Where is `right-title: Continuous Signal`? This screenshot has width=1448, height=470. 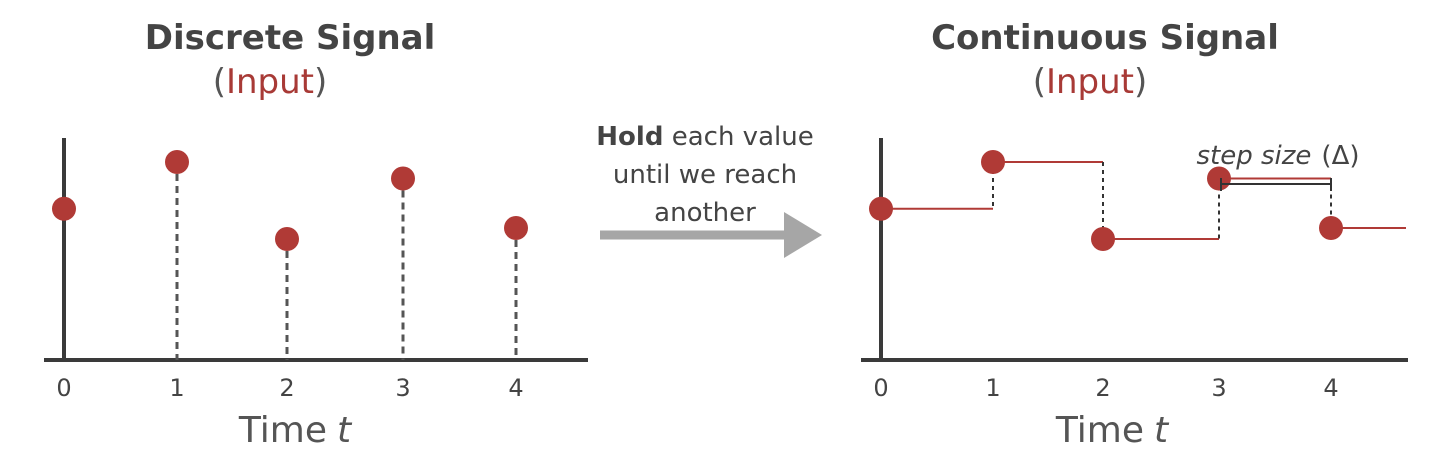 right-title: Continuous Signal is located at coordinates (1105, 38).